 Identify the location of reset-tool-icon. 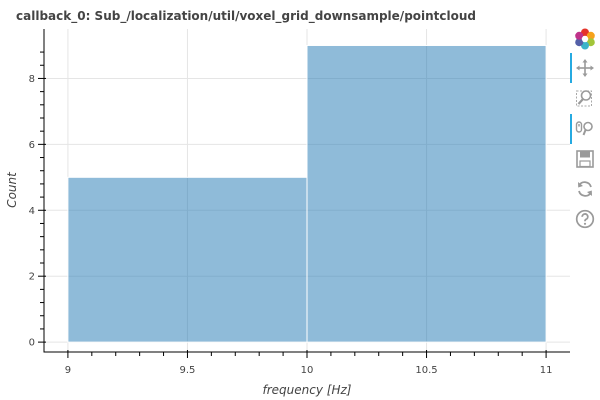
(585, 189).